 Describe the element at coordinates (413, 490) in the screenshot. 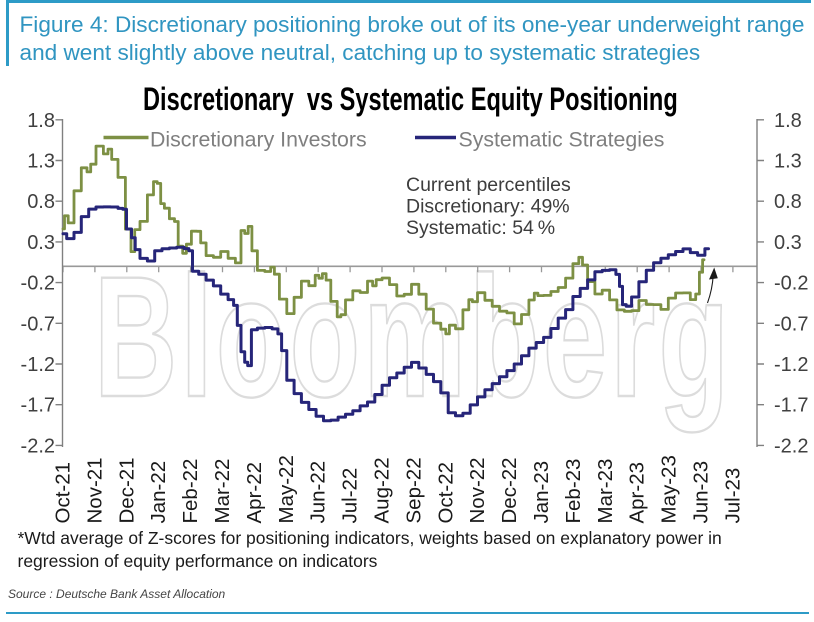

I see `svg-text: Sep-22` at that location.